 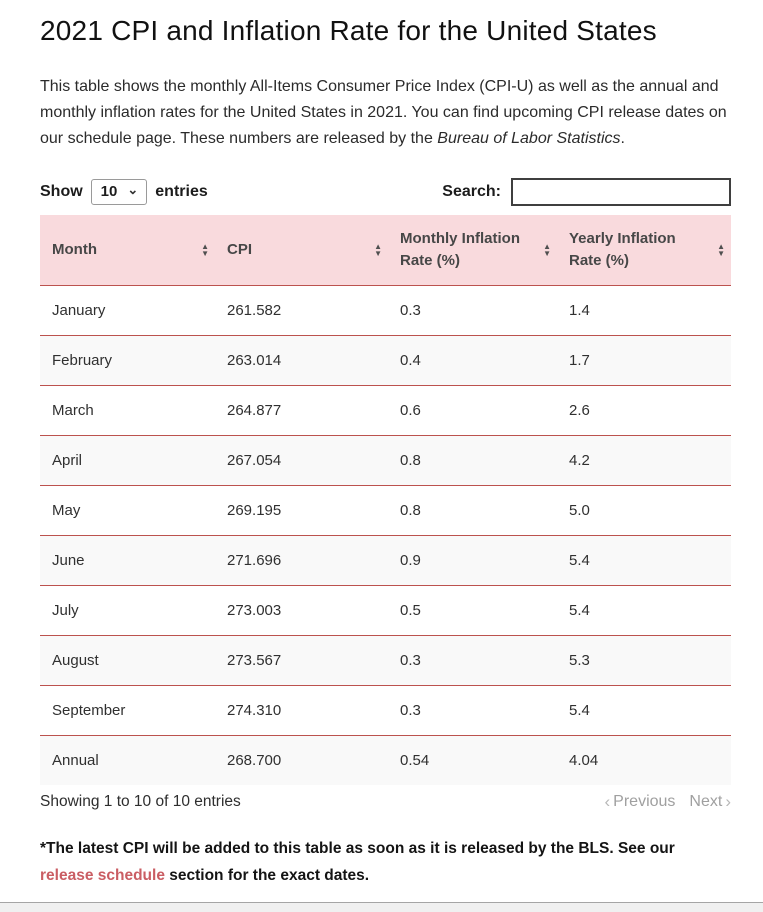 I want to click on cell-cpi: 261.582, so click(x=254, y=310).